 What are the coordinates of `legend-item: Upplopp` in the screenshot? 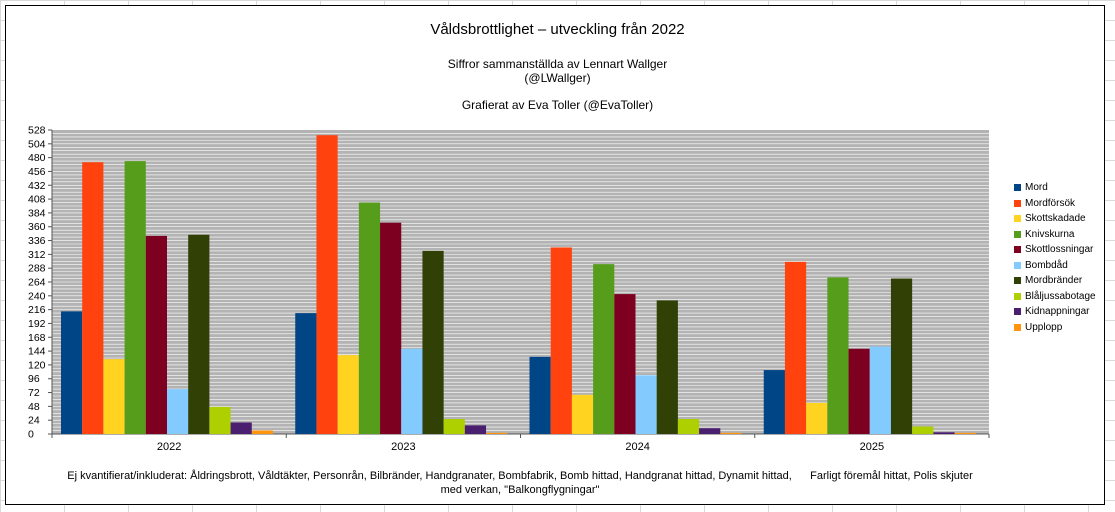 It's located at (1055, 328).